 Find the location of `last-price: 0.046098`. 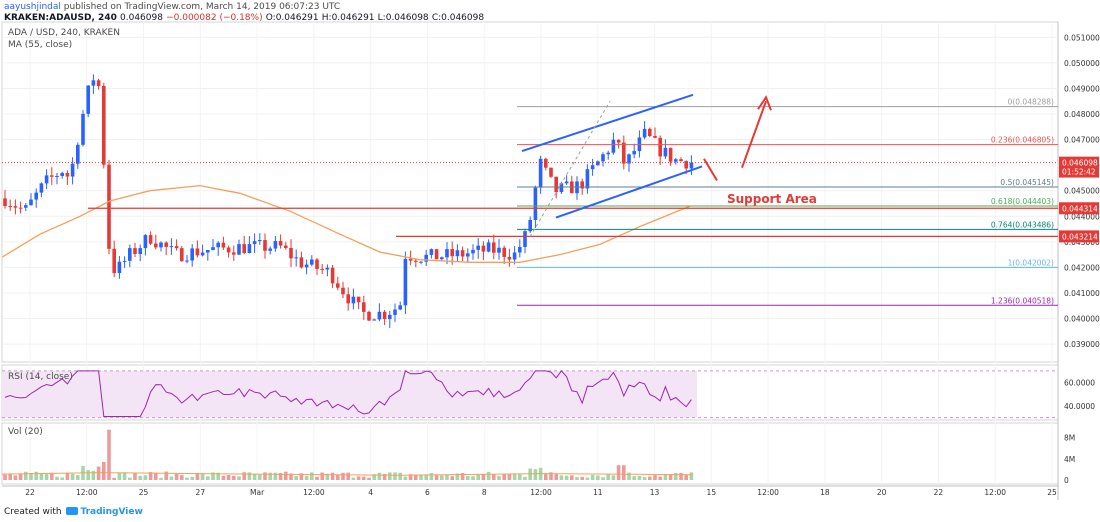

last-price: 0.046098 is located at coordinates (141, 18).